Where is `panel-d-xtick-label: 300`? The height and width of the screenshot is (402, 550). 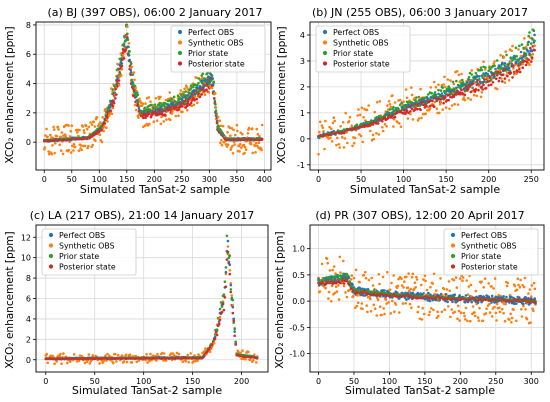 panel-d-xtick-label: 300 is located at coordinates (531, 381).